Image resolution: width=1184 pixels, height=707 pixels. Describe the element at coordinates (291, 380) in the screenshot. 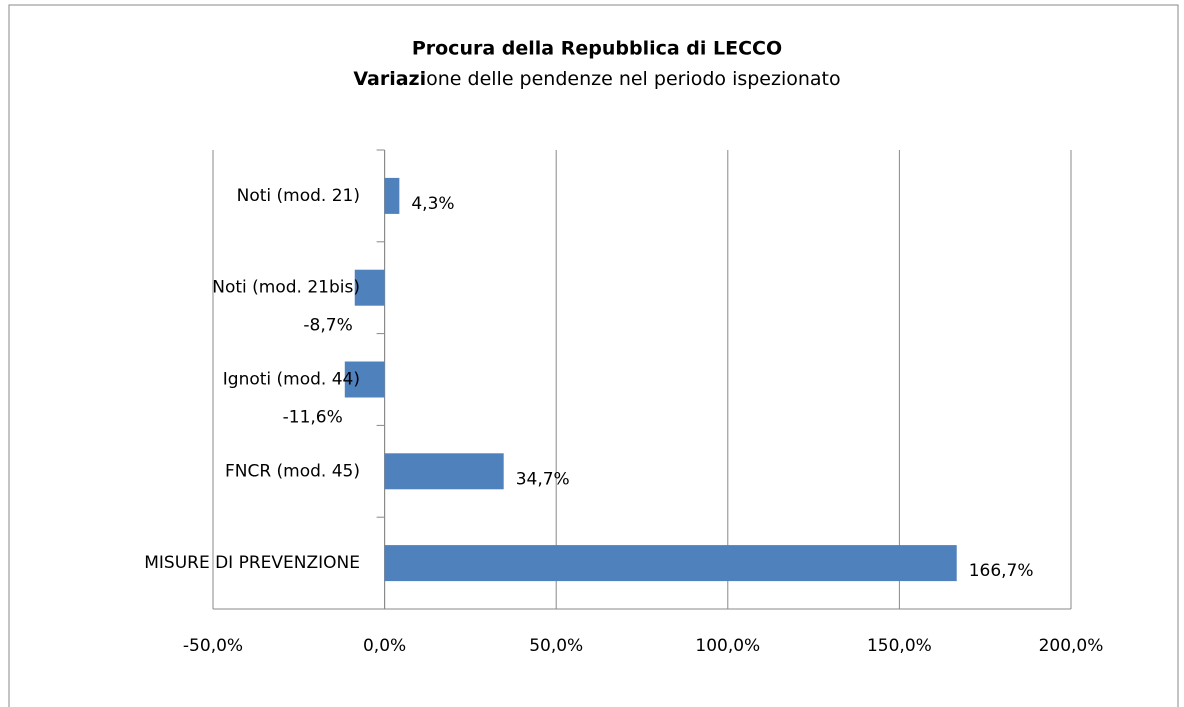

I see `y-tick-label: Ignoti (mod. 44)` at that location.